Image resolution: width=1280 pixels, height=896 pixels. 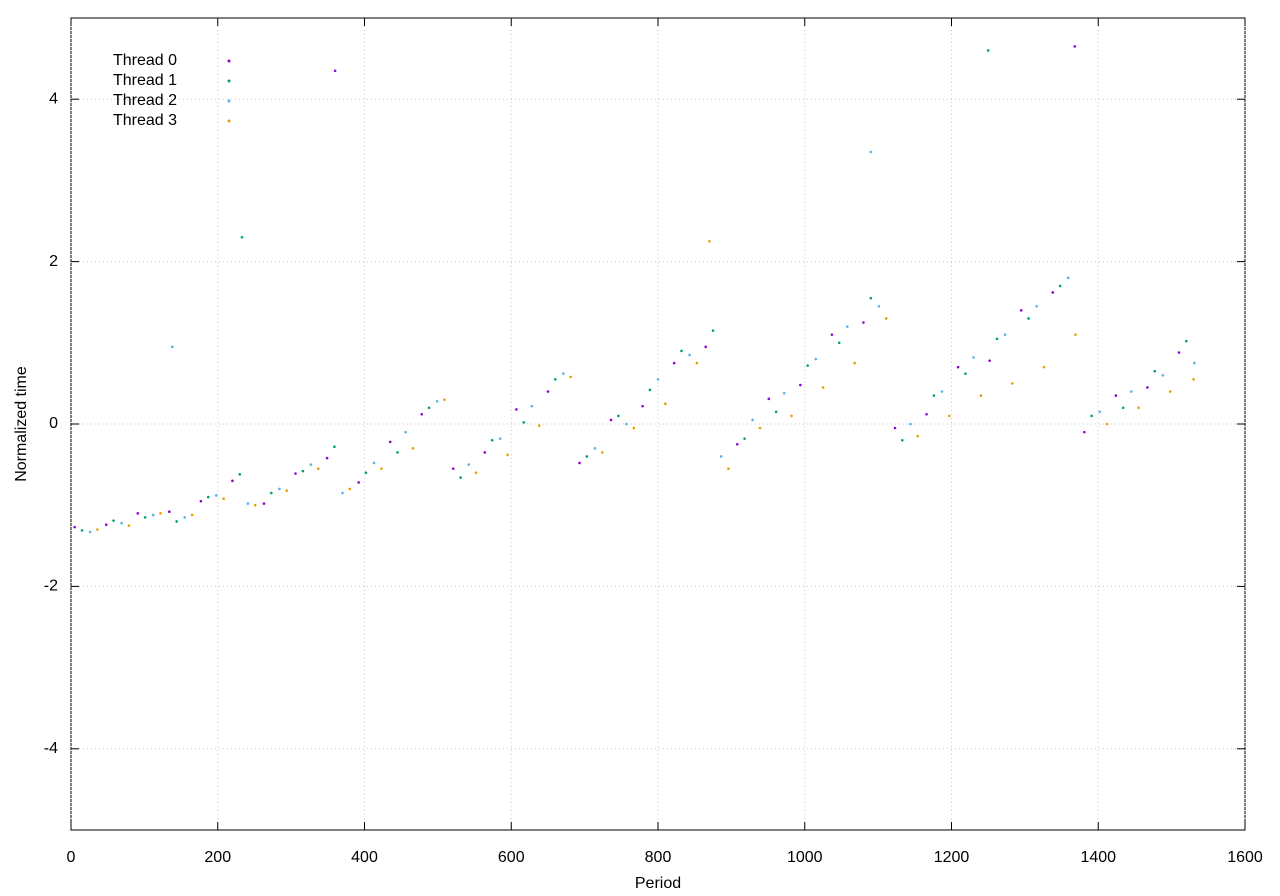 What do you see at coordinates (364, 857) in the screenshot?
I see `x-tick-label: 400` at bounding box center [364, 857].